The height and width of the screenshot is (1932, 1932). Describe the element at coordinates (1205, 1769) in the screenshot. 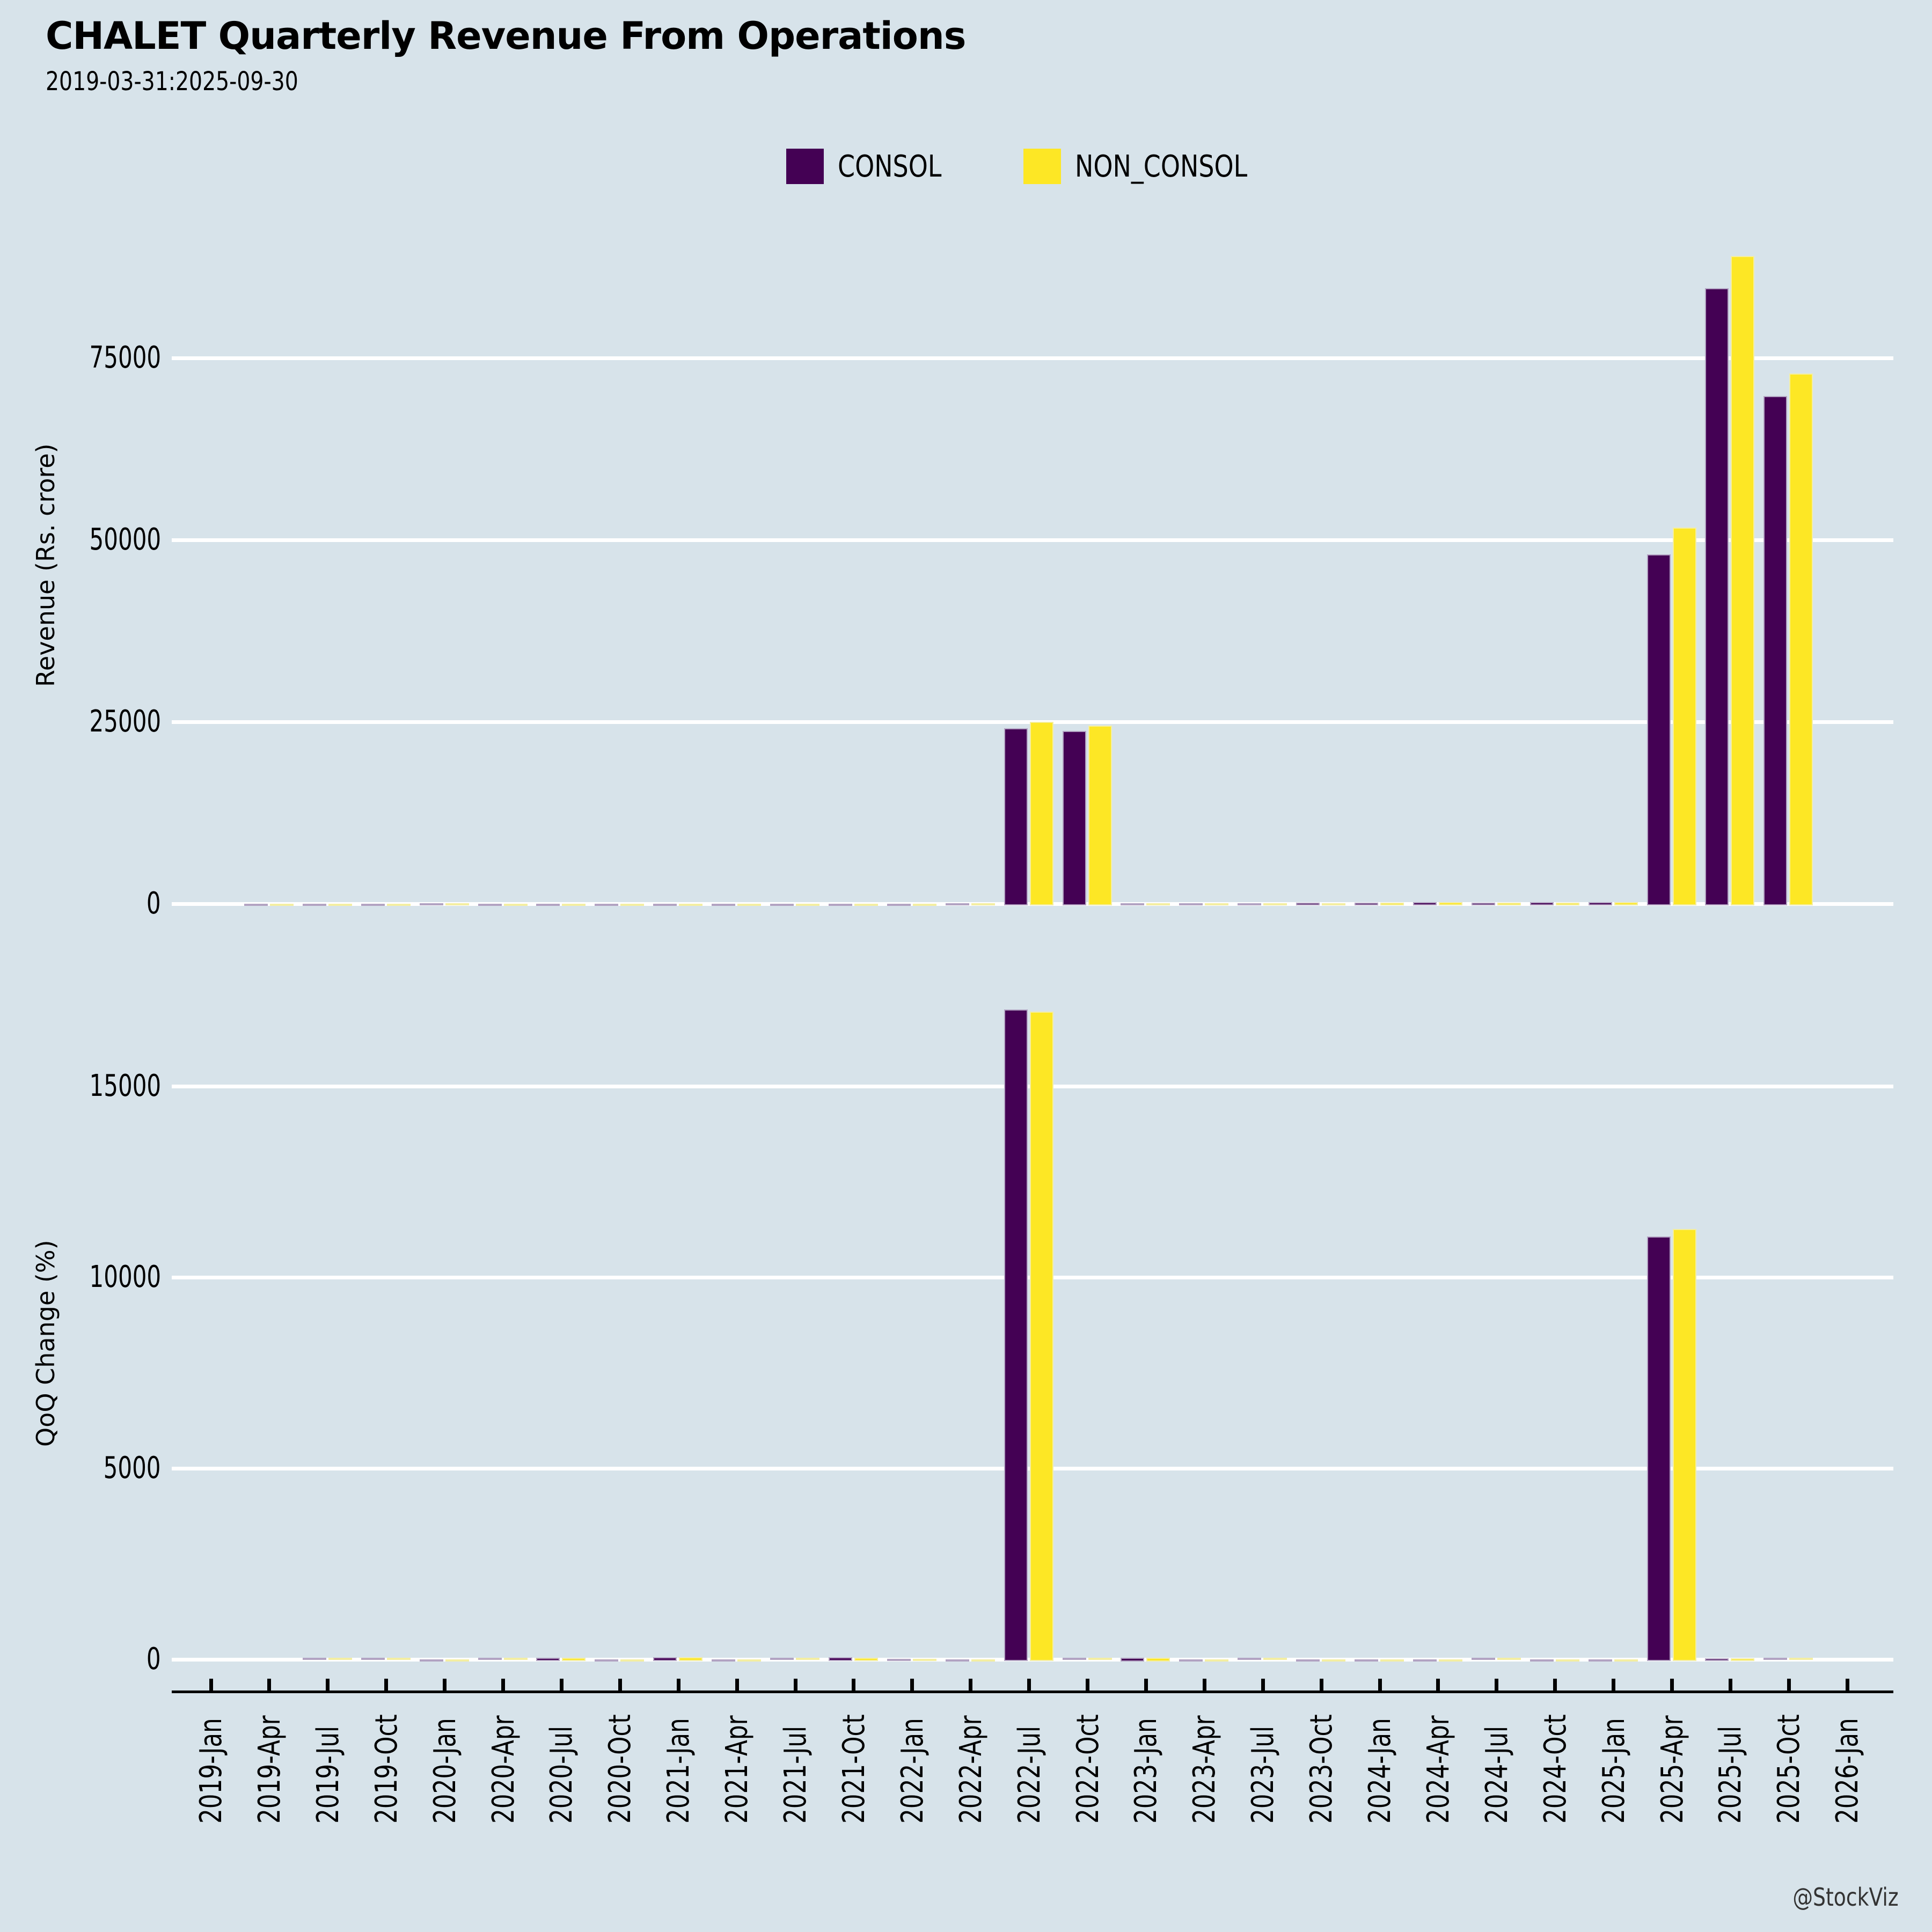

I see `x-tick-label-2023-Apr: 2023-Apr` at that location.